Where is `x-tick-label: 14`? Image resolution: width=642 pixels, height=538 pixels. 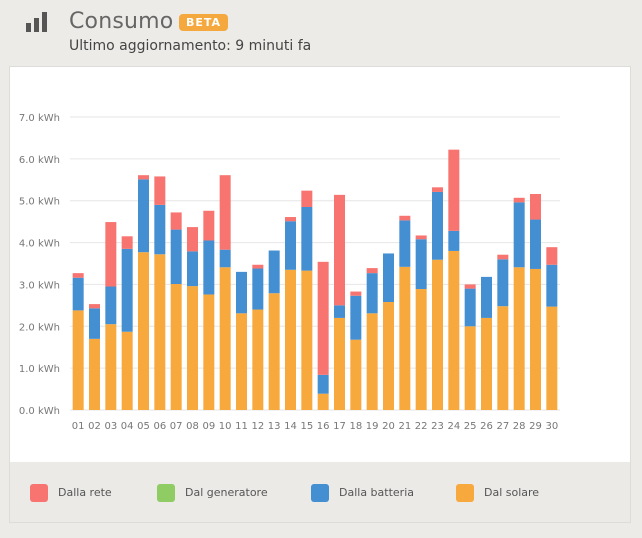
x-tick-label: 14 is located at coordinates (290, 426).